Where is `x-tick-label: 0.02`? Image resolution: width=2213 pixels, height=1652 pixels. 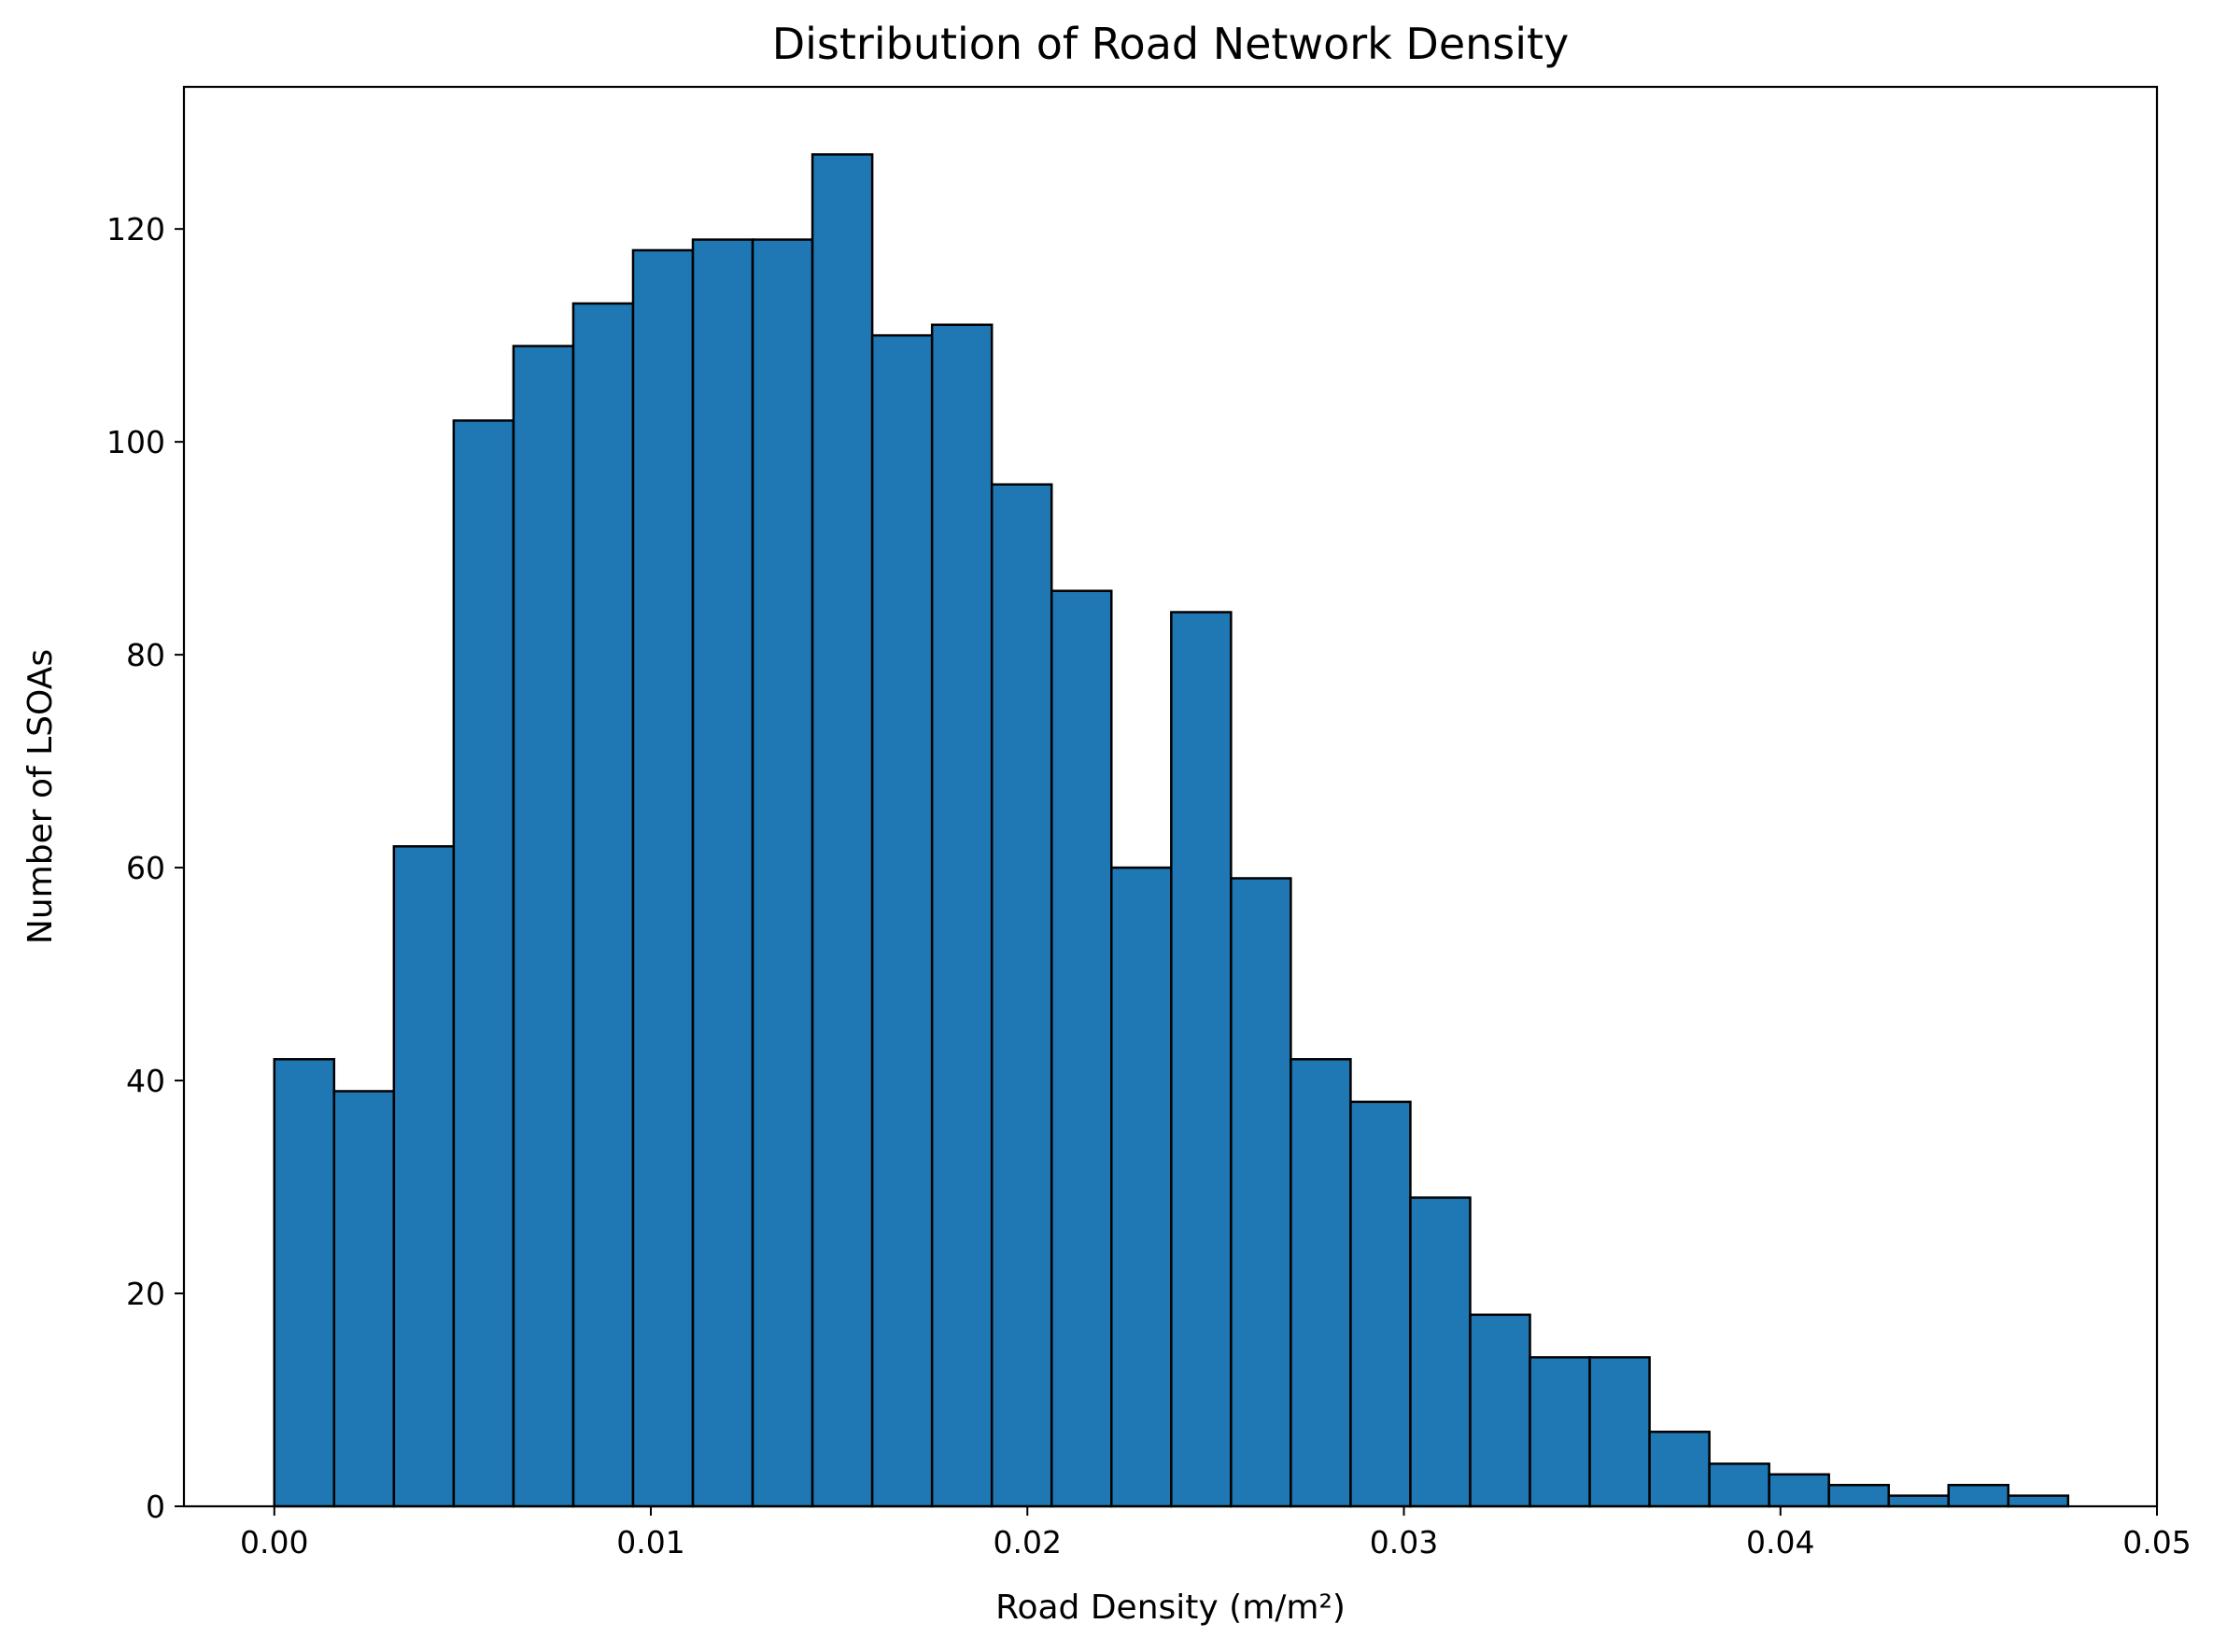
x-tick-label: 0.02 is located at coordinates (1028, 1542).